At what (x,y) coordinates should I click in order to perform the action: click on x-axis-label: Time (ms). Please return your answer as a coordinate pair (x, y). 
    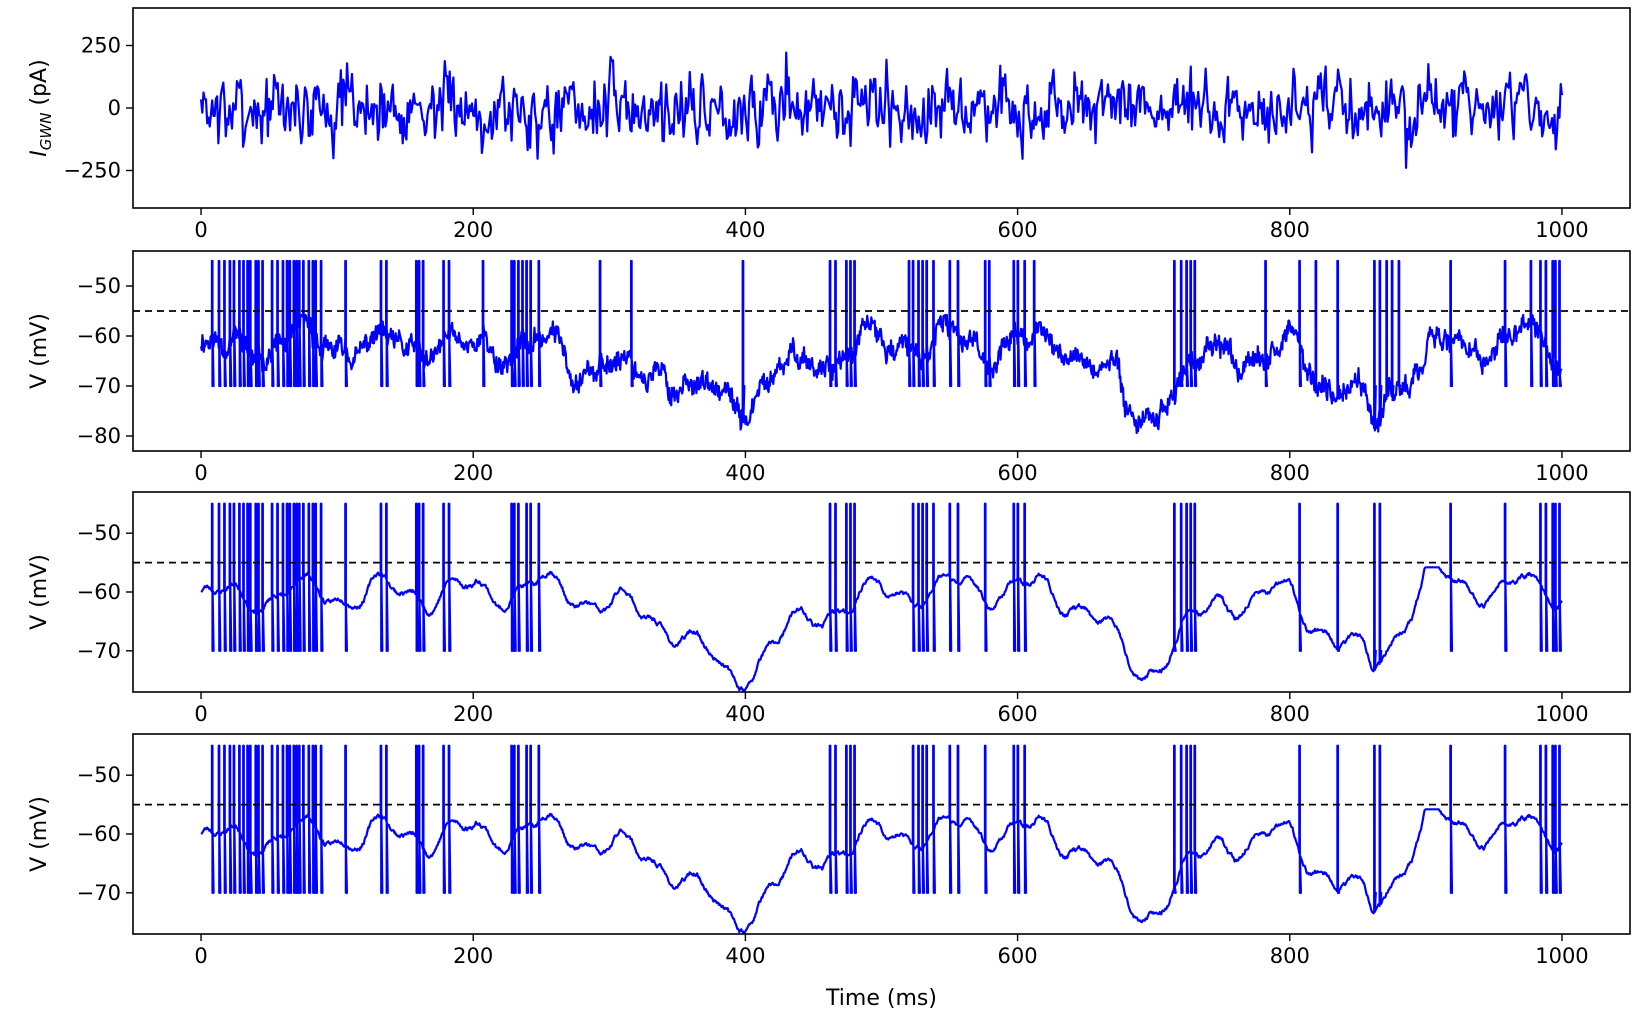
    Looking at the image, I should click on (881, 998).